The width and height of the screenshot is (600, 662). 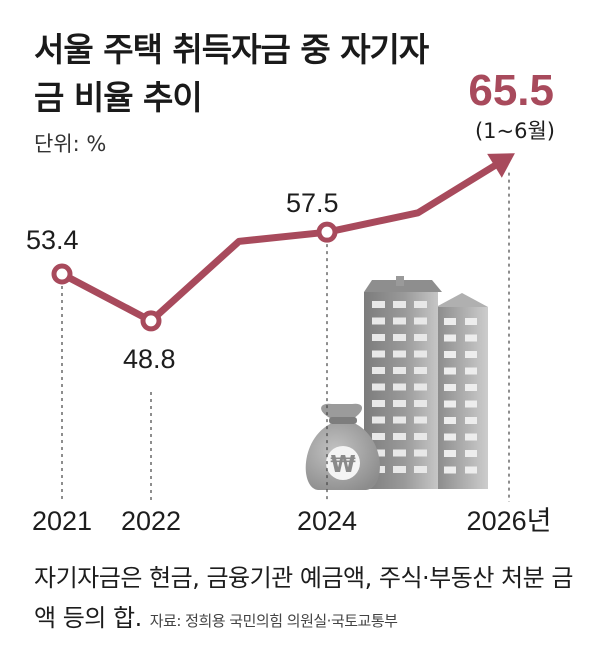 I want to click on value-label-2024: 57.5, so click(x=312, y=203).